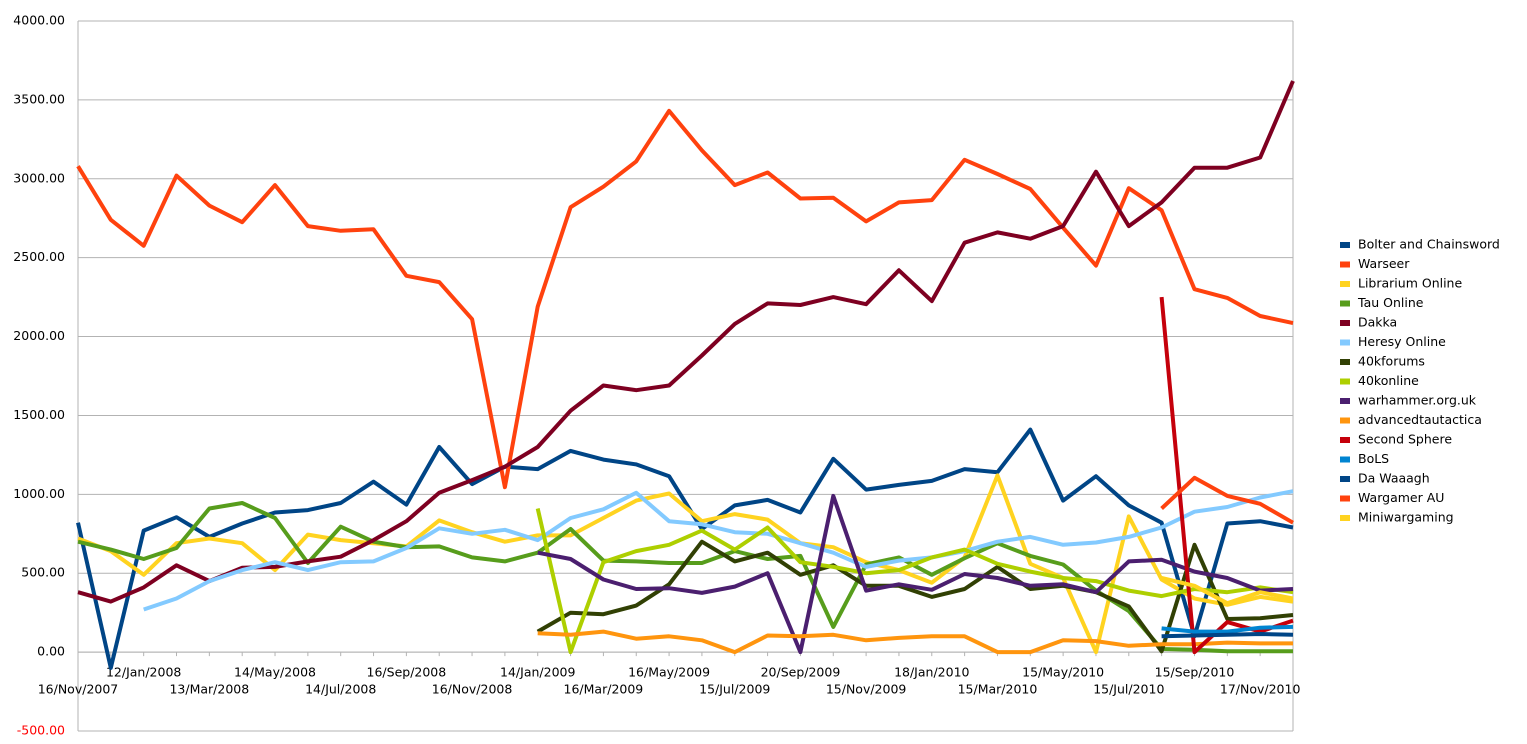 Image resolution: width=1527 pixels, height=744 pixels. Describe the element at coordinates (51, 651) in the screenshot. I see `y-tick-label: 0.00` at that location.